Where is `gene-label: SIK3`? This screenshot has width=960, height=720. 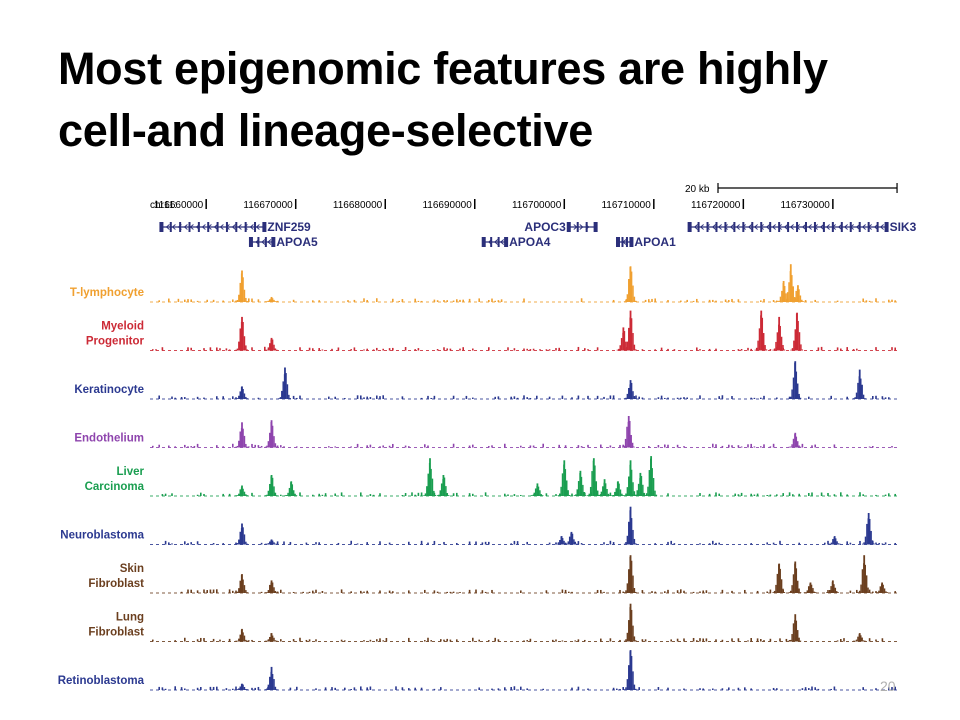
gene-label: SIK3 is located at coordinates (903, 227).